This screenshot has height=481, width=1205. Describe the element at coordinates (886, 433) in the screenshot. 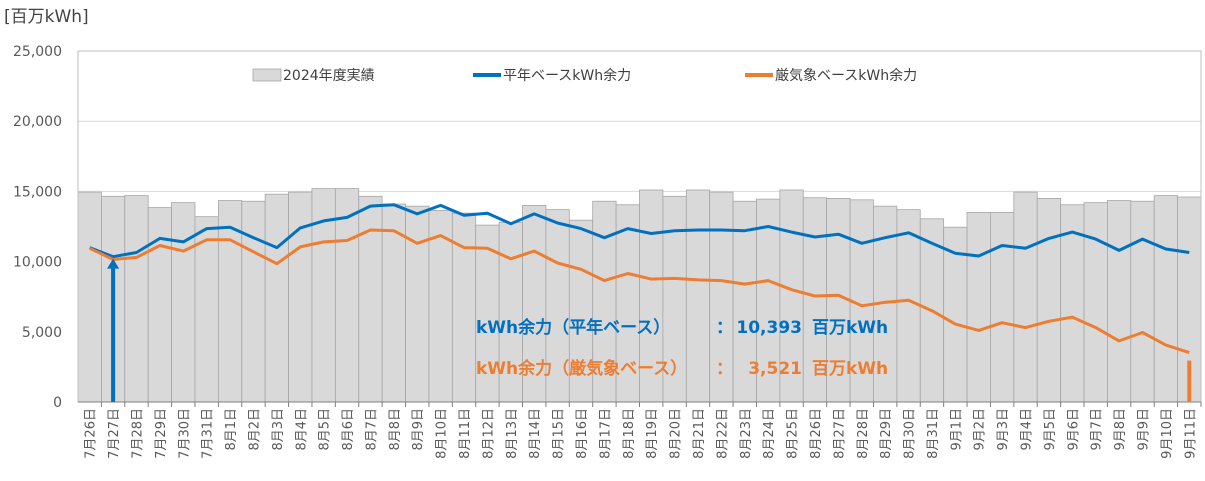

I see `x-tick-label: 8月29日` at that location.